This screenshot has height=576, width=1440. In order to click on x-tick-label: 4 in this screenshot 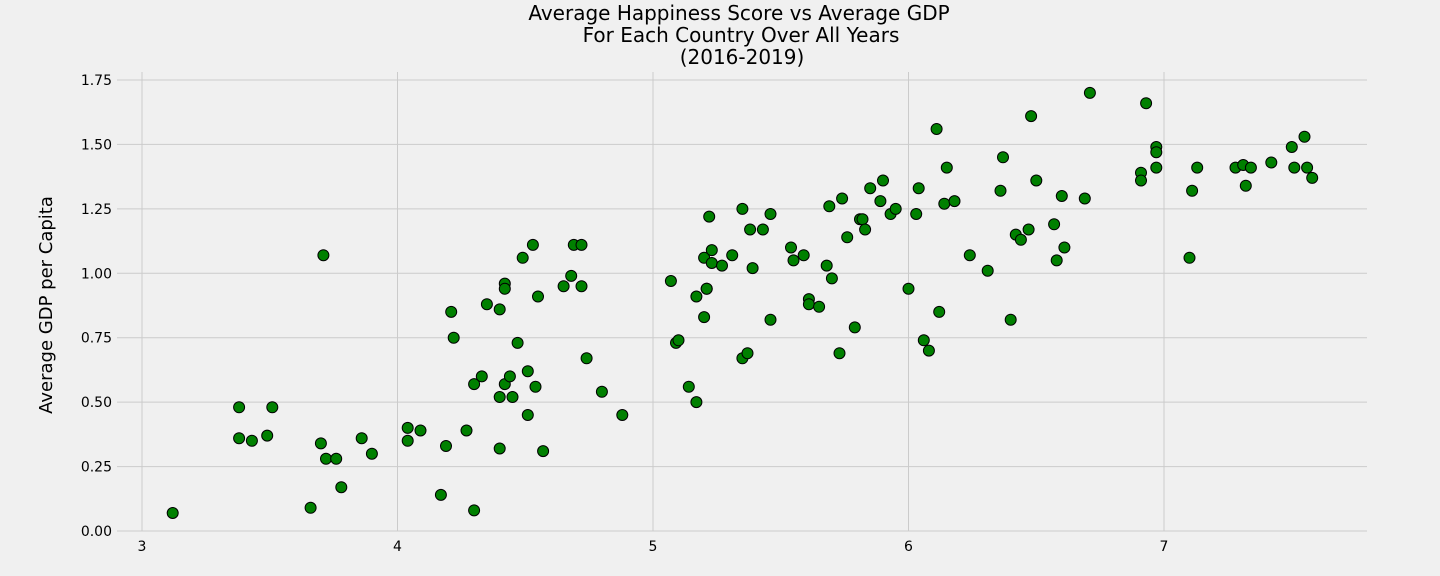, I will do `click(397, 547)`.